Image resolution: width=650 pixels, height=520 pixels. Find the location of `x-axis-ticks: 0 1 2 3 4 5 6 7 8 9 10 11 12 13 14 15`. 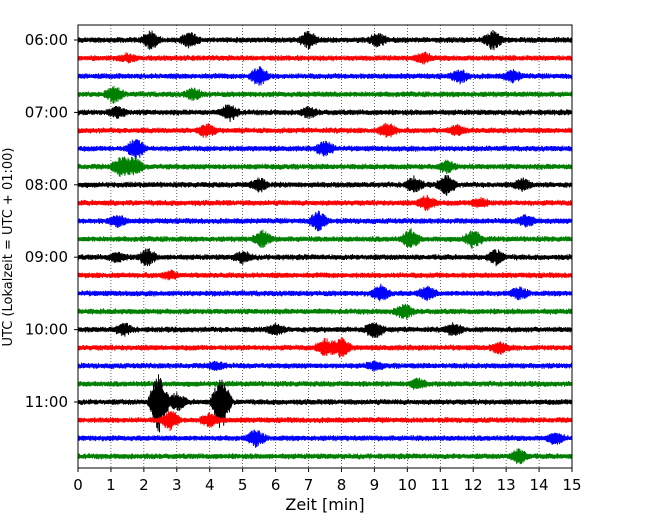

x-axis-ticks: 0 1 2 3 4 5 6 7 8 9 10 11 12 13 14 15 is located at coordinates (327, 481).